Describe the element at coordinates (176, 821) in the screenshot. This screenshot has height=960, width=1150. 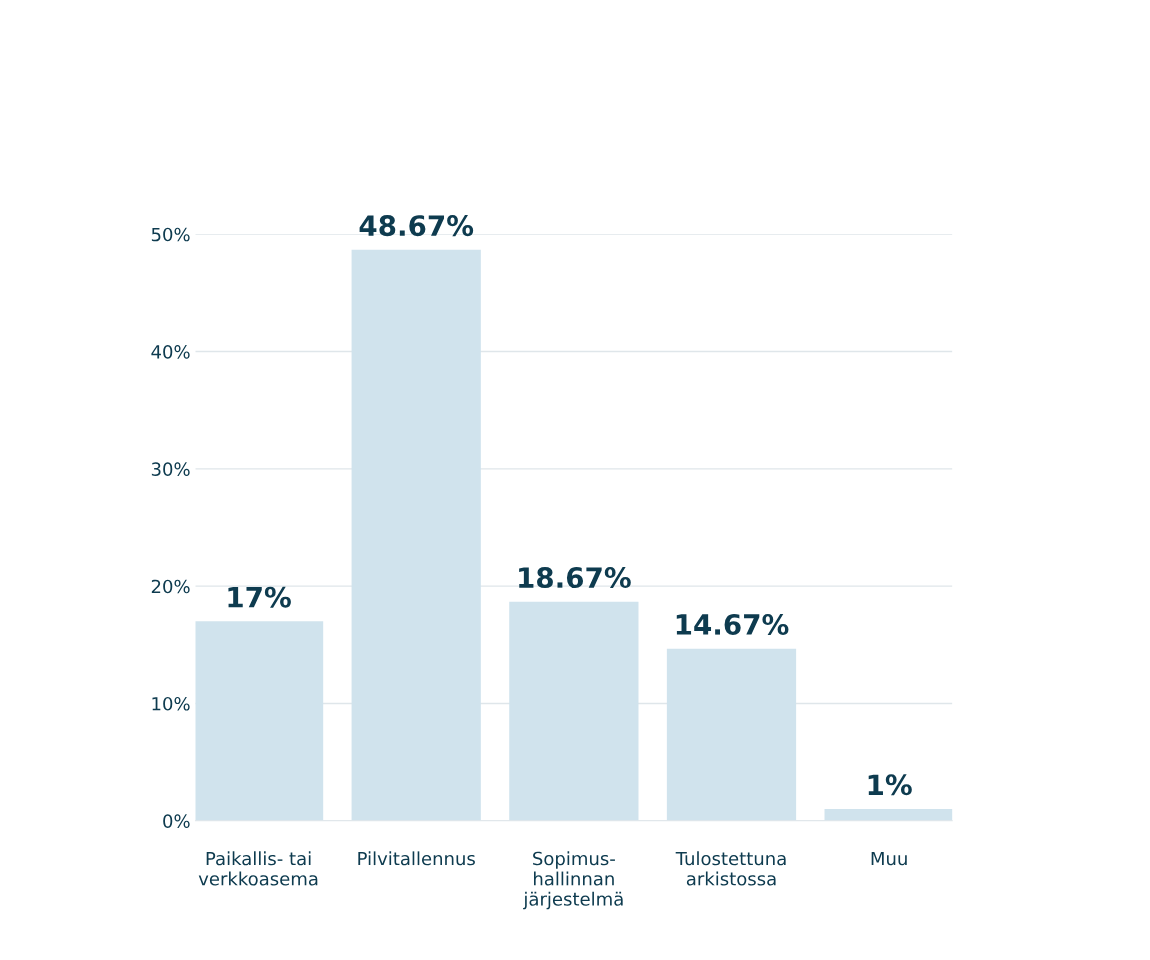
I see `y-tick-label: 0%` at that location.